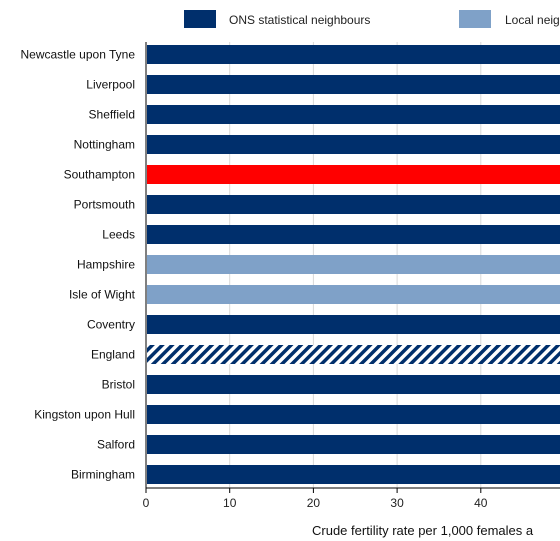  What do you see at coordinates (353, 414) in the screenshot?
I see `bar-kingston-upon-hull` at bounding box center [353, 414].